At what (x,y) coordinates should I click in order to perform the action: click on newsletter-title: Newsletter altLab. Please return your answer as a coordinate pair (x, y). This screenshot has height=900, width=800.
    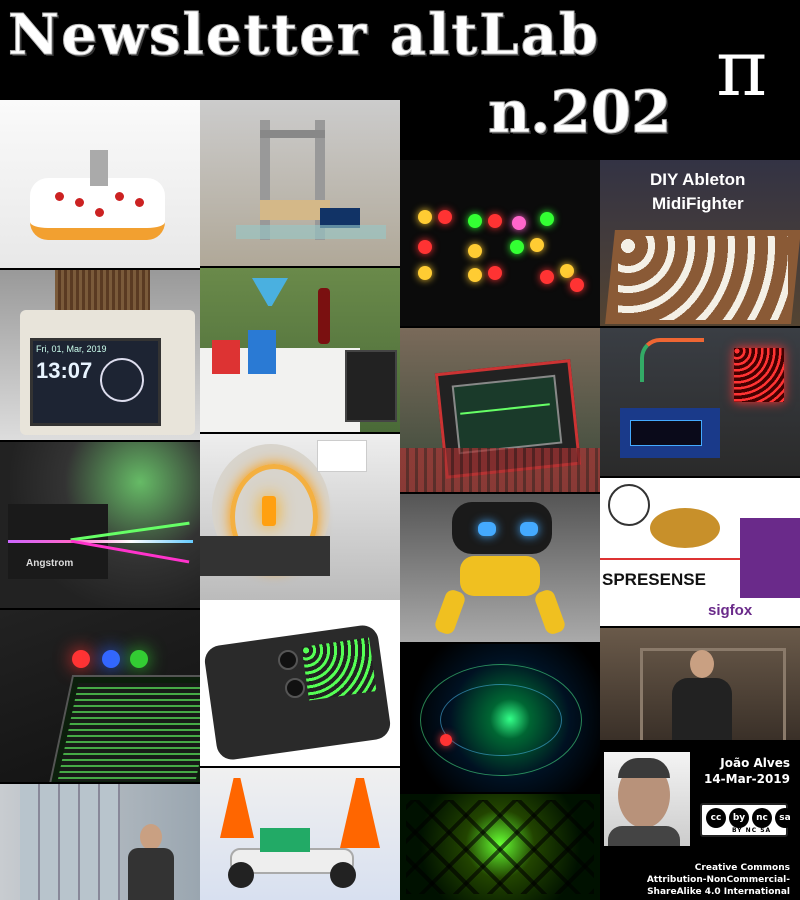
    Looking at the image, I should click on (304, 35).